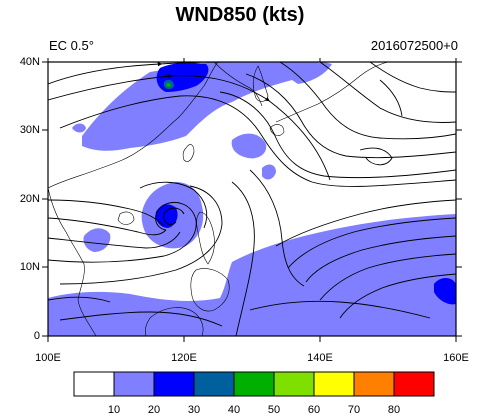  I want to click on colorbar-label: 40, so click(234, 410).